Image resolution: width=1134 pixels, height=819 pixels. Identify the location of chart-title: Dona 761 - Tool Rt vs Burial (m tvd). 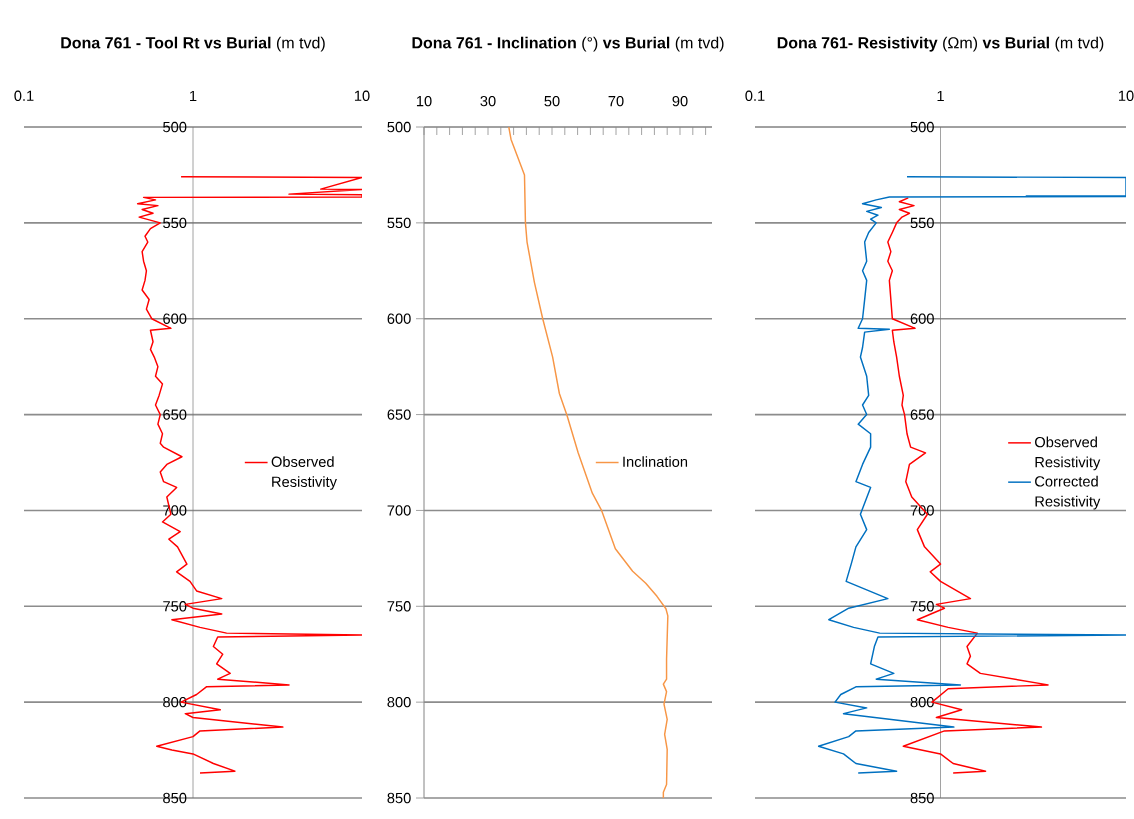
(193, 44).